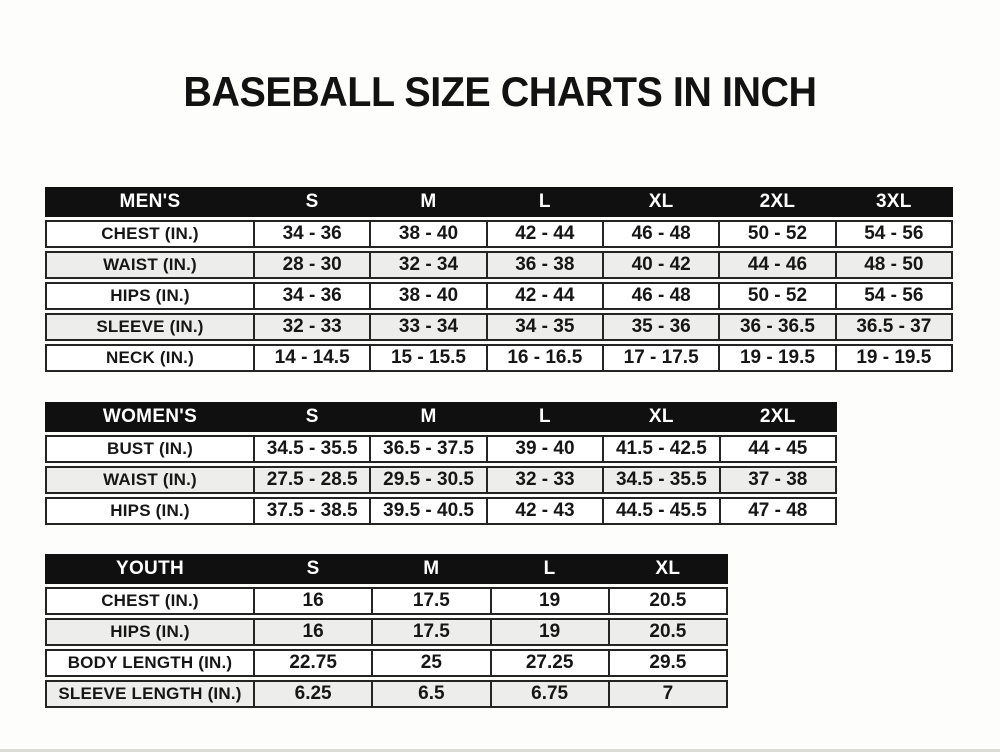 This screenshot has width=1000, height=752. What do you see at coordinates (150, 327) in the screenshot?
I see `measurement-label: SLEEVE (IN.)` at bounding box center [150, 327].